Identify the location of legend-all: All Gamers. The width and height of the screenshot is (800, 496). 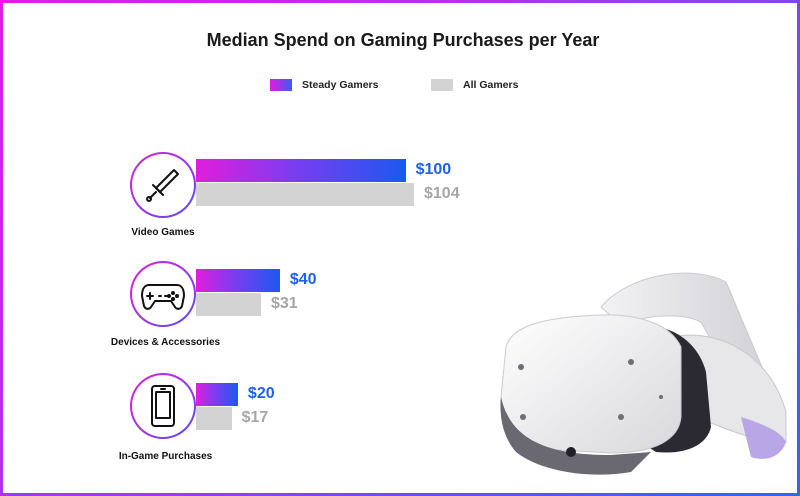
(474, 85).